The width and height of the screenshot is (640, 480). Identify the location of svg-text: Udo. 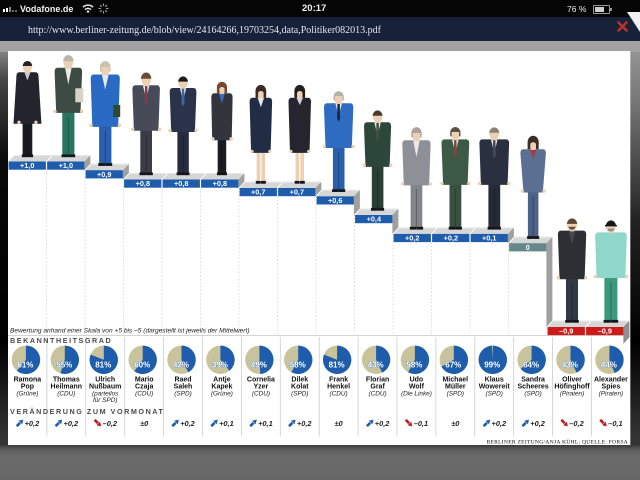
(417, 380).